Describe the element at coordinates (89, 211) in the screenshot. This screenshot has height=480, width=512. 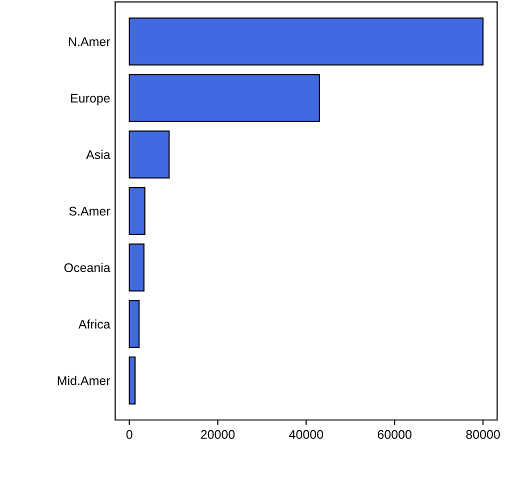
I see `y-tick-label: S.Amer` at that location.